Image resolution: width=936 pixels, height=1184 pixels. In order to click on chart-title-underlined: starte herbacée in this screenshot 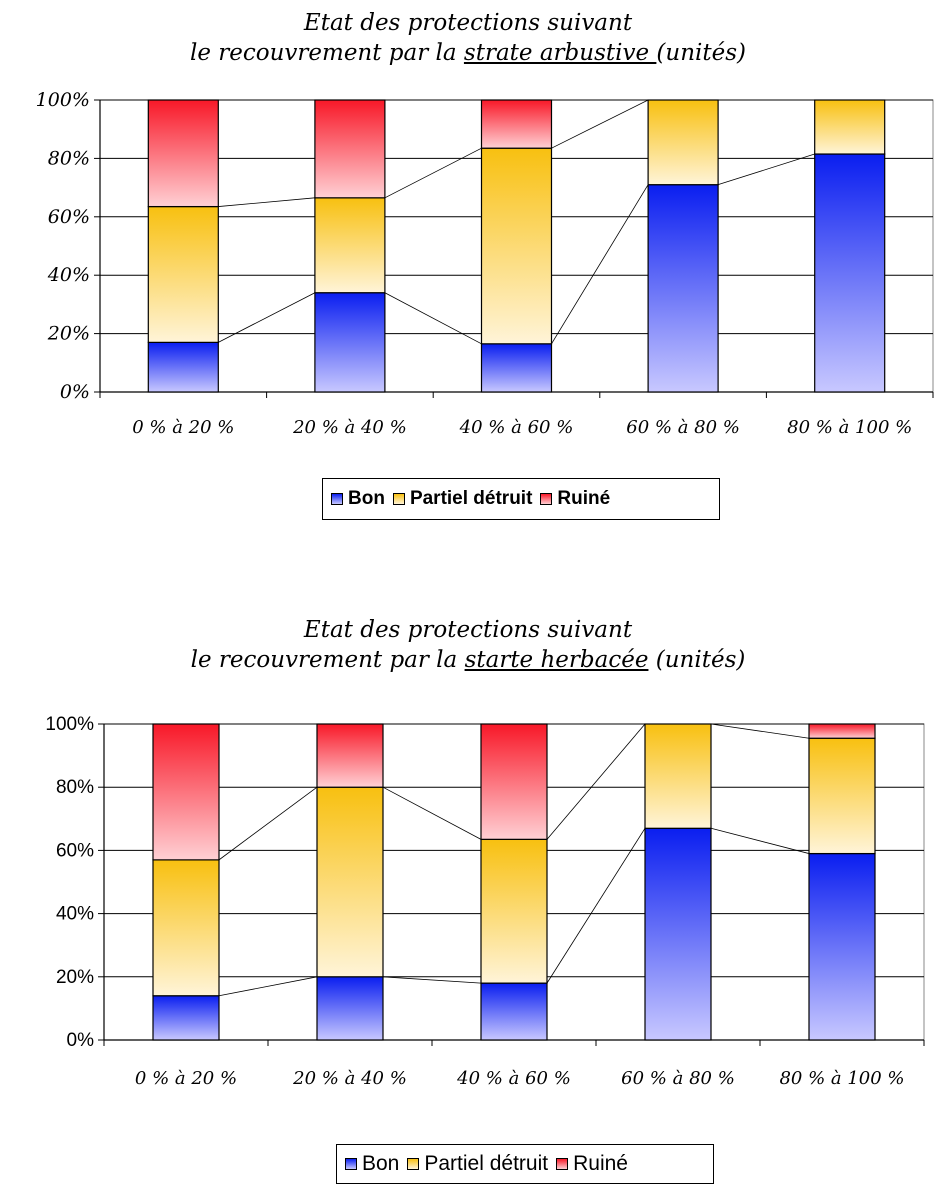, I will do `click(556, 660)`.